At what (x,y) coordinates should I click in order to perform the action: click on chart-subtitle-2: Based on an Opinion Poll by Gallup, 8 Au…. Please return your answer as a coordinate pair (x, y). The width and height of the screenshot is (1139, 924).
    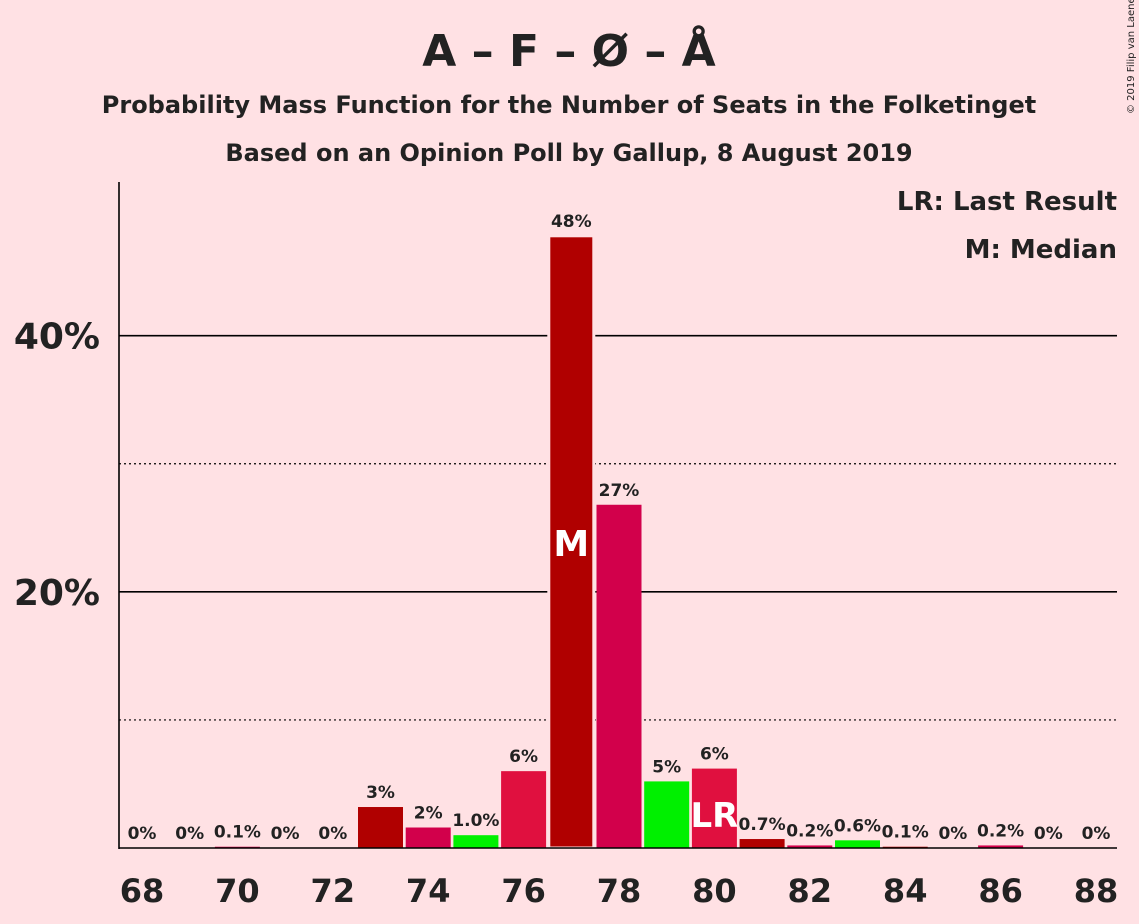
    Looking at the image, I should click on (568, 153).